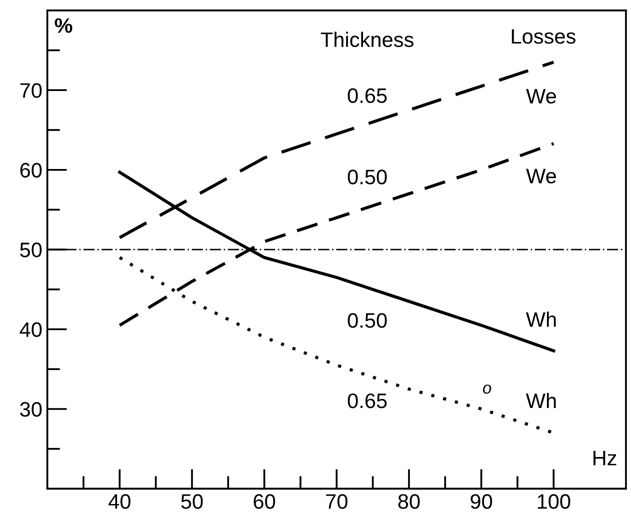 Image resolution: width=631 pixels, height=521 pixels. Describe the element at coordinates (481, 501) in the screenshot. I see `x-tick-label: 90` at that location.